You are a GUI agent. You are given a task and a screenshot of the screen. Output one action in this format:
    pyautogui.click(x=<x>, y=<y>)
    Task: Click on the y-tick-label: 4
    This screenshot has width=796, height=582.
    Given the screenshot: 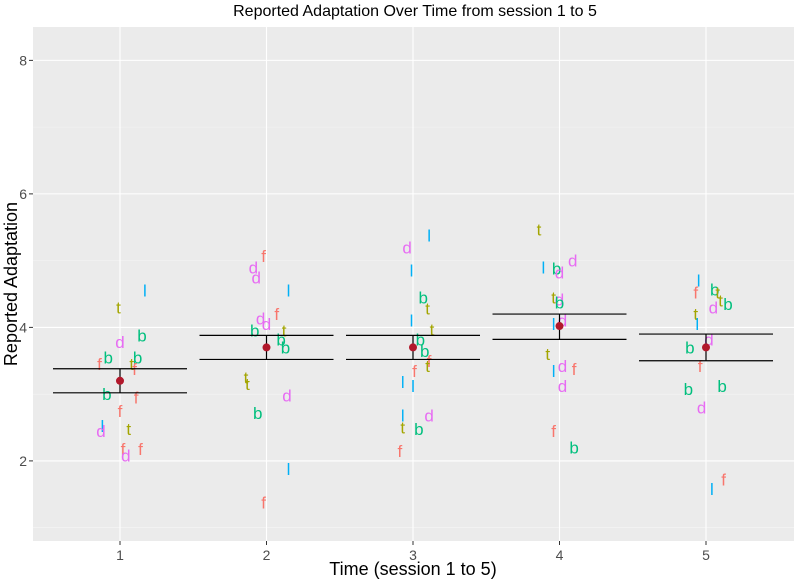 What is the action you would take?
    pyautogui.click(x=23, y=327)
    